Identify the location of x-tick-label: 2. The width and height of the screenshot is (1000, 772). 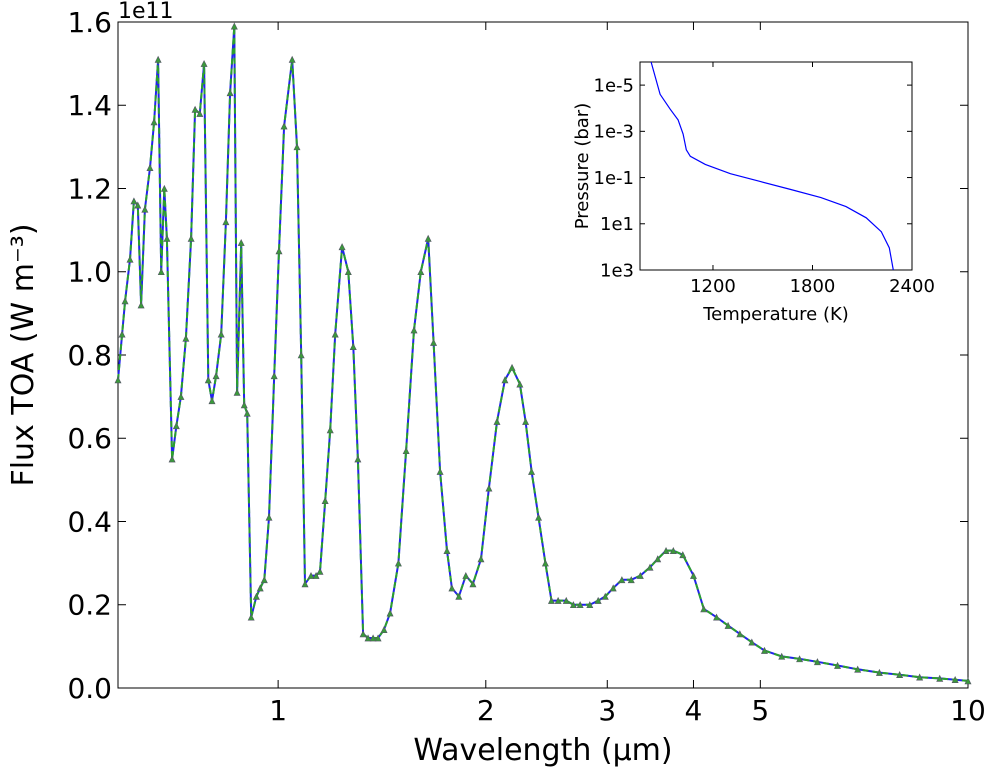
(486, 710).